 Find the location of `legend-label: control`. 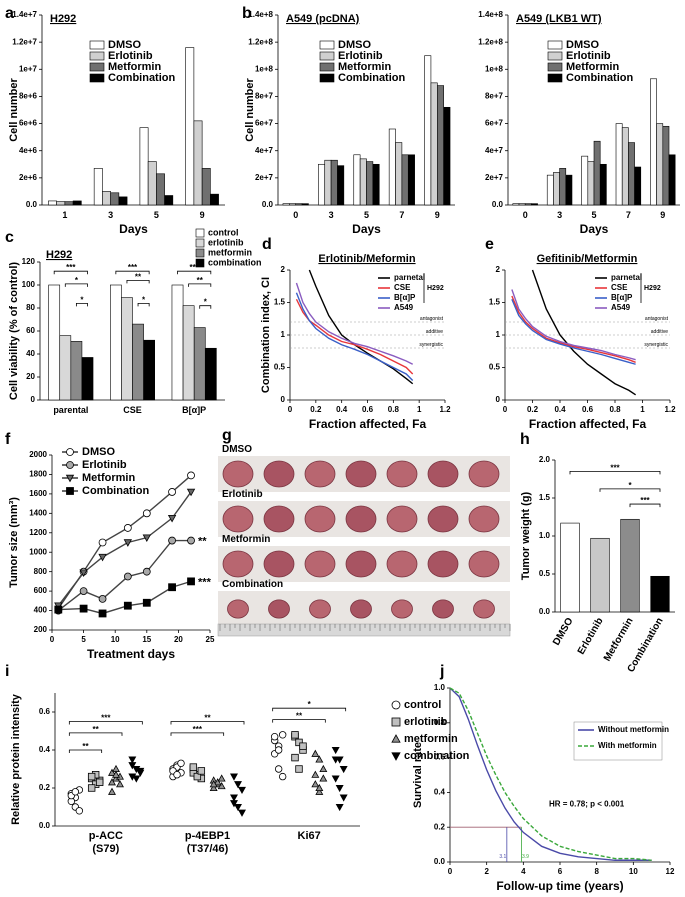

legend-label: control is located at coordinates (422, 705).